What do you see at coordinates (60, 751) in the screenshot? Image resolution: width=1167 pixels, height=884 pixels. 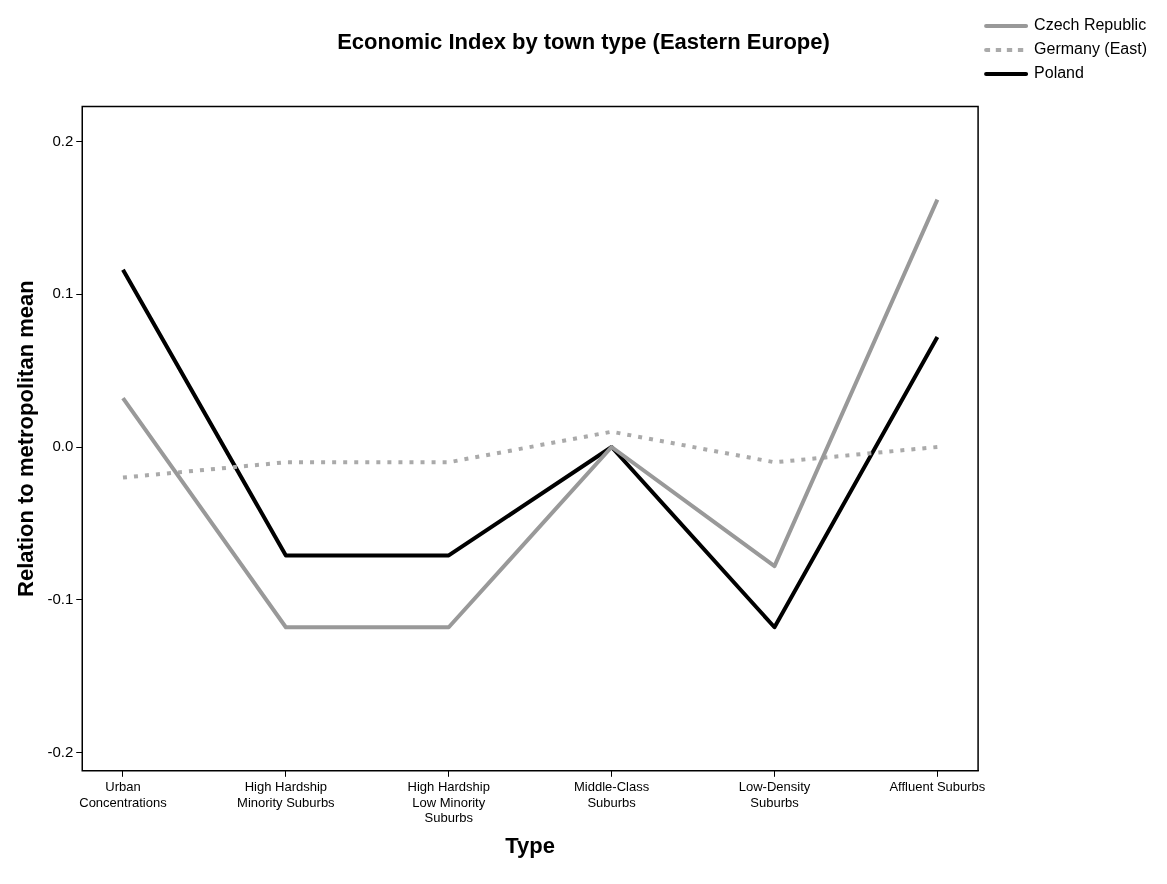 I see `y-tick-label: -0.2` at bounding box center [60, 751].